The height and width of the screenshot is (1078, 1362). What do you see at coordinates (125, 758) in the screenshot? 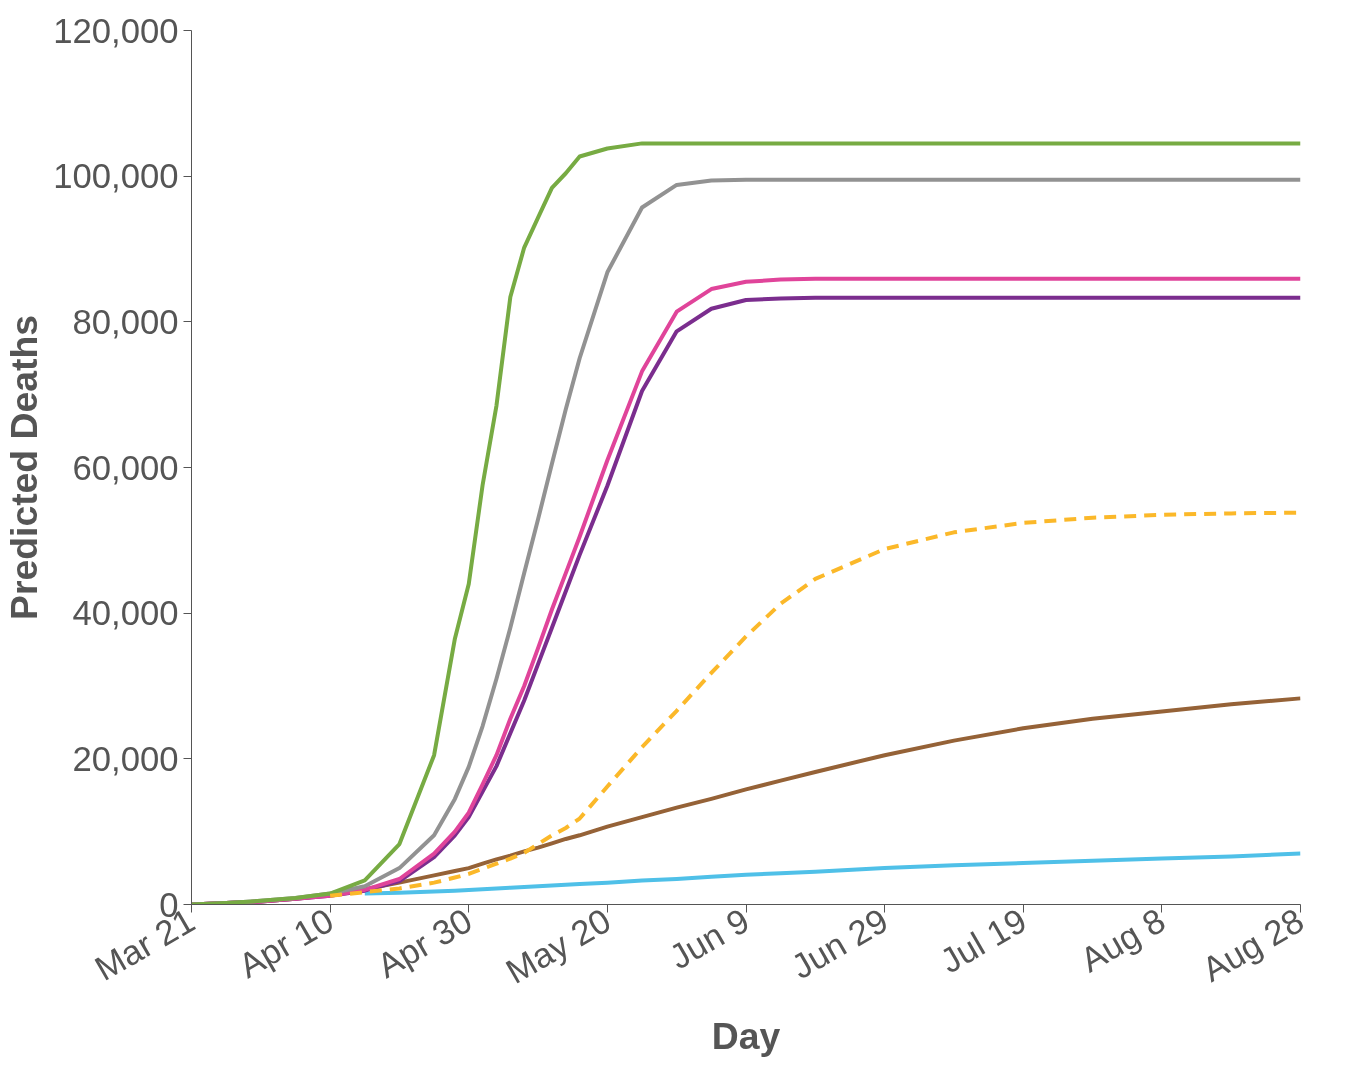
I see `y-tick-label: 20,000` at bounding box center [125, 758].